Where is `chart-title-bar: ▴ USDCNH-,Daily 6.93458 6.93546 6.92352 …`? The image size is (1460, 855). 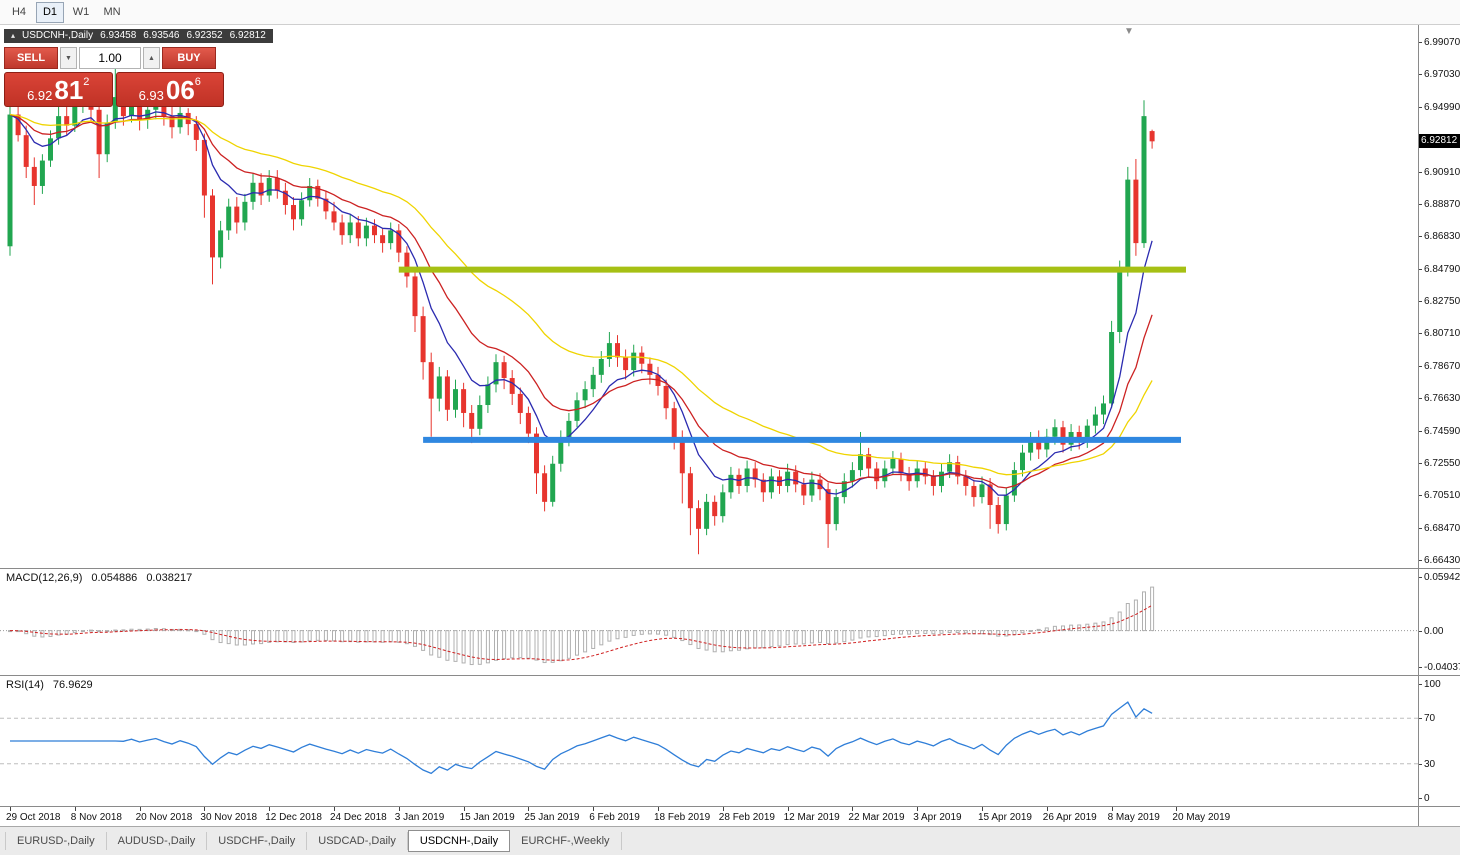 chart-title-bar: ▴ USDCNH-,Daily 6.93458 6.93546 6.92352 … is located at coordinates (138, 36).